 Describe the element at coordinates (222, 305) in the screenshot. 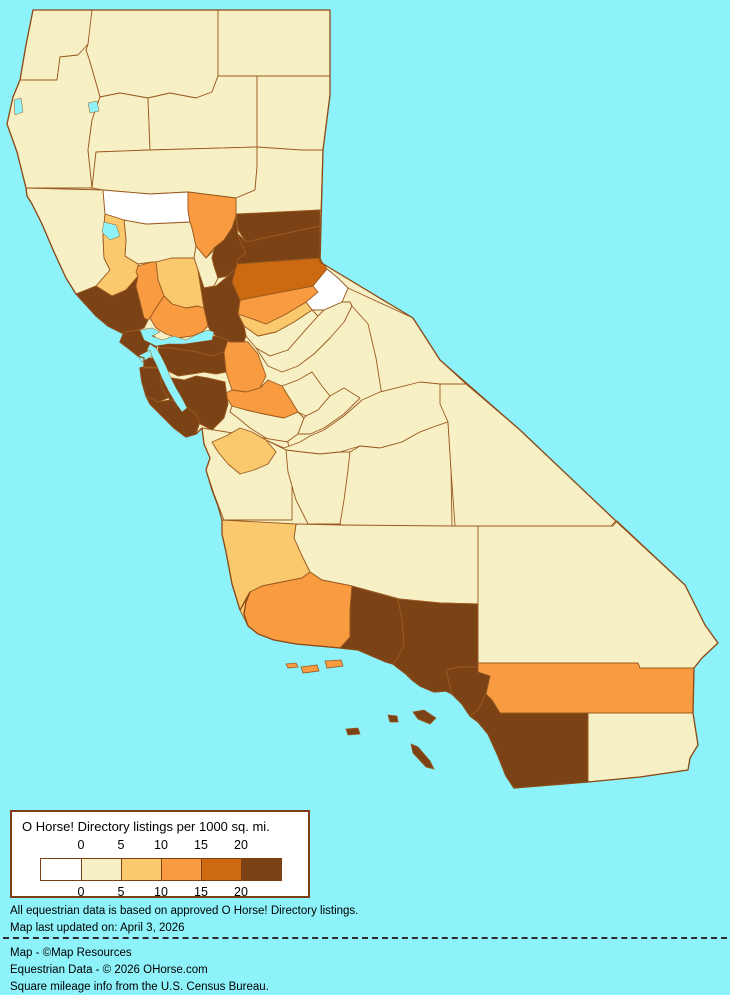

I see `county-sacramento: Sacramento` at that location.